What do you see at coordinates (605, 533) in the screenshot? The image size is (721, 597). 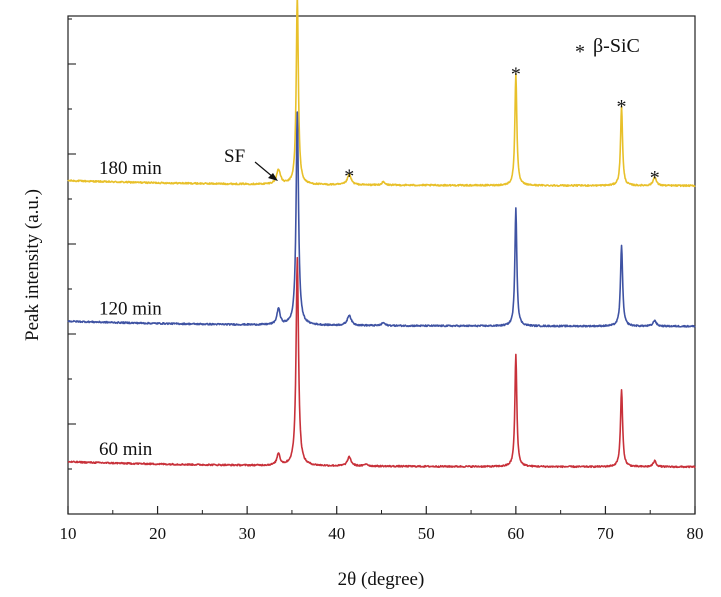 I see `x-tick-label: 70` at bounding box center [605, 533].